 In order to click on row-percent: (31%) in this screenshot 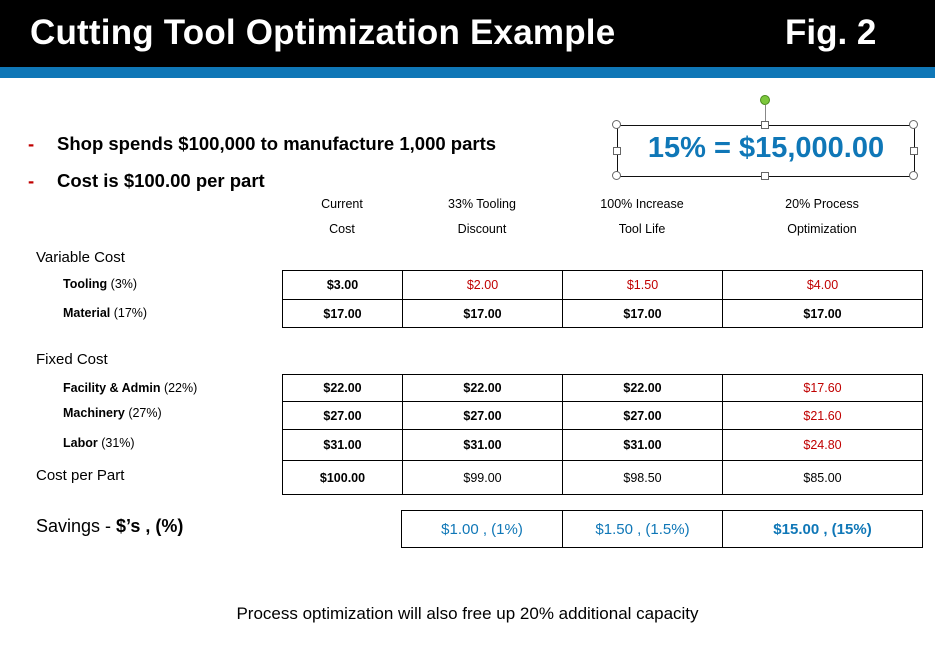, I will do `click(116, 443)`.